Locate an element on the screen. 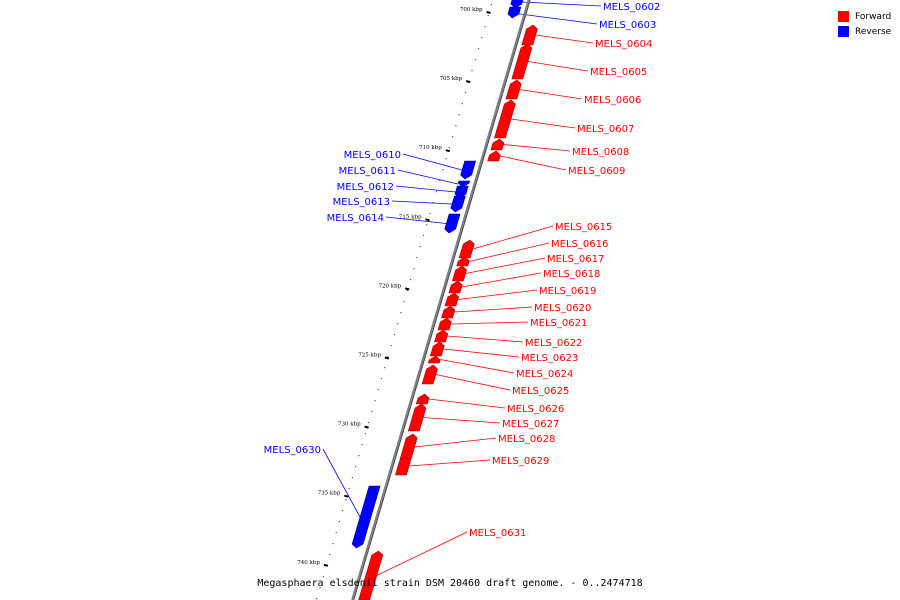 Image resolution: width=900 pixels, height=600 pixels. gene-label: MELS_0603 is located at coordinates (627, 25).